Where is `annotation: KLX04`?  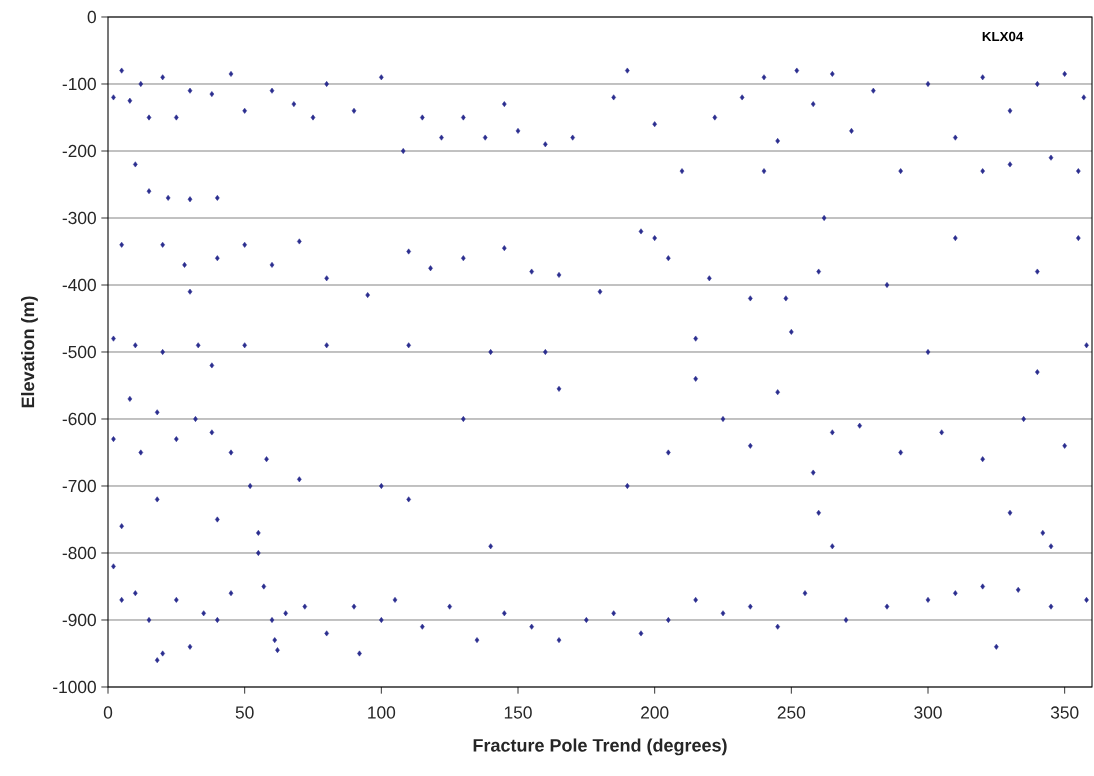 annotation: KLX04 is located at coordinates (1003, 36).